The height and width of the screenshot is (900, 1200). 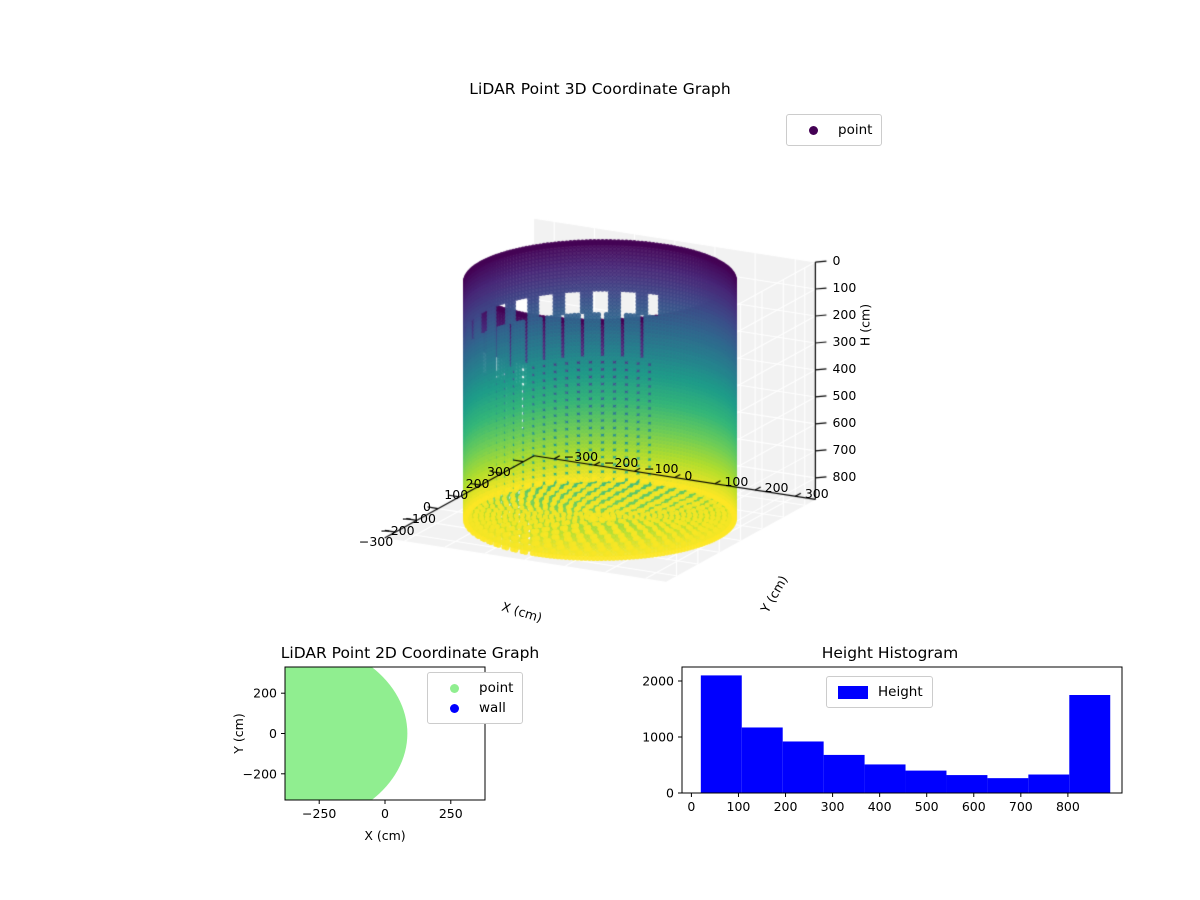 I want to click on histogram-axes: 0 100 200 300 400 500 600 700 800 0 1000 2000, so click(x=890, y=745).